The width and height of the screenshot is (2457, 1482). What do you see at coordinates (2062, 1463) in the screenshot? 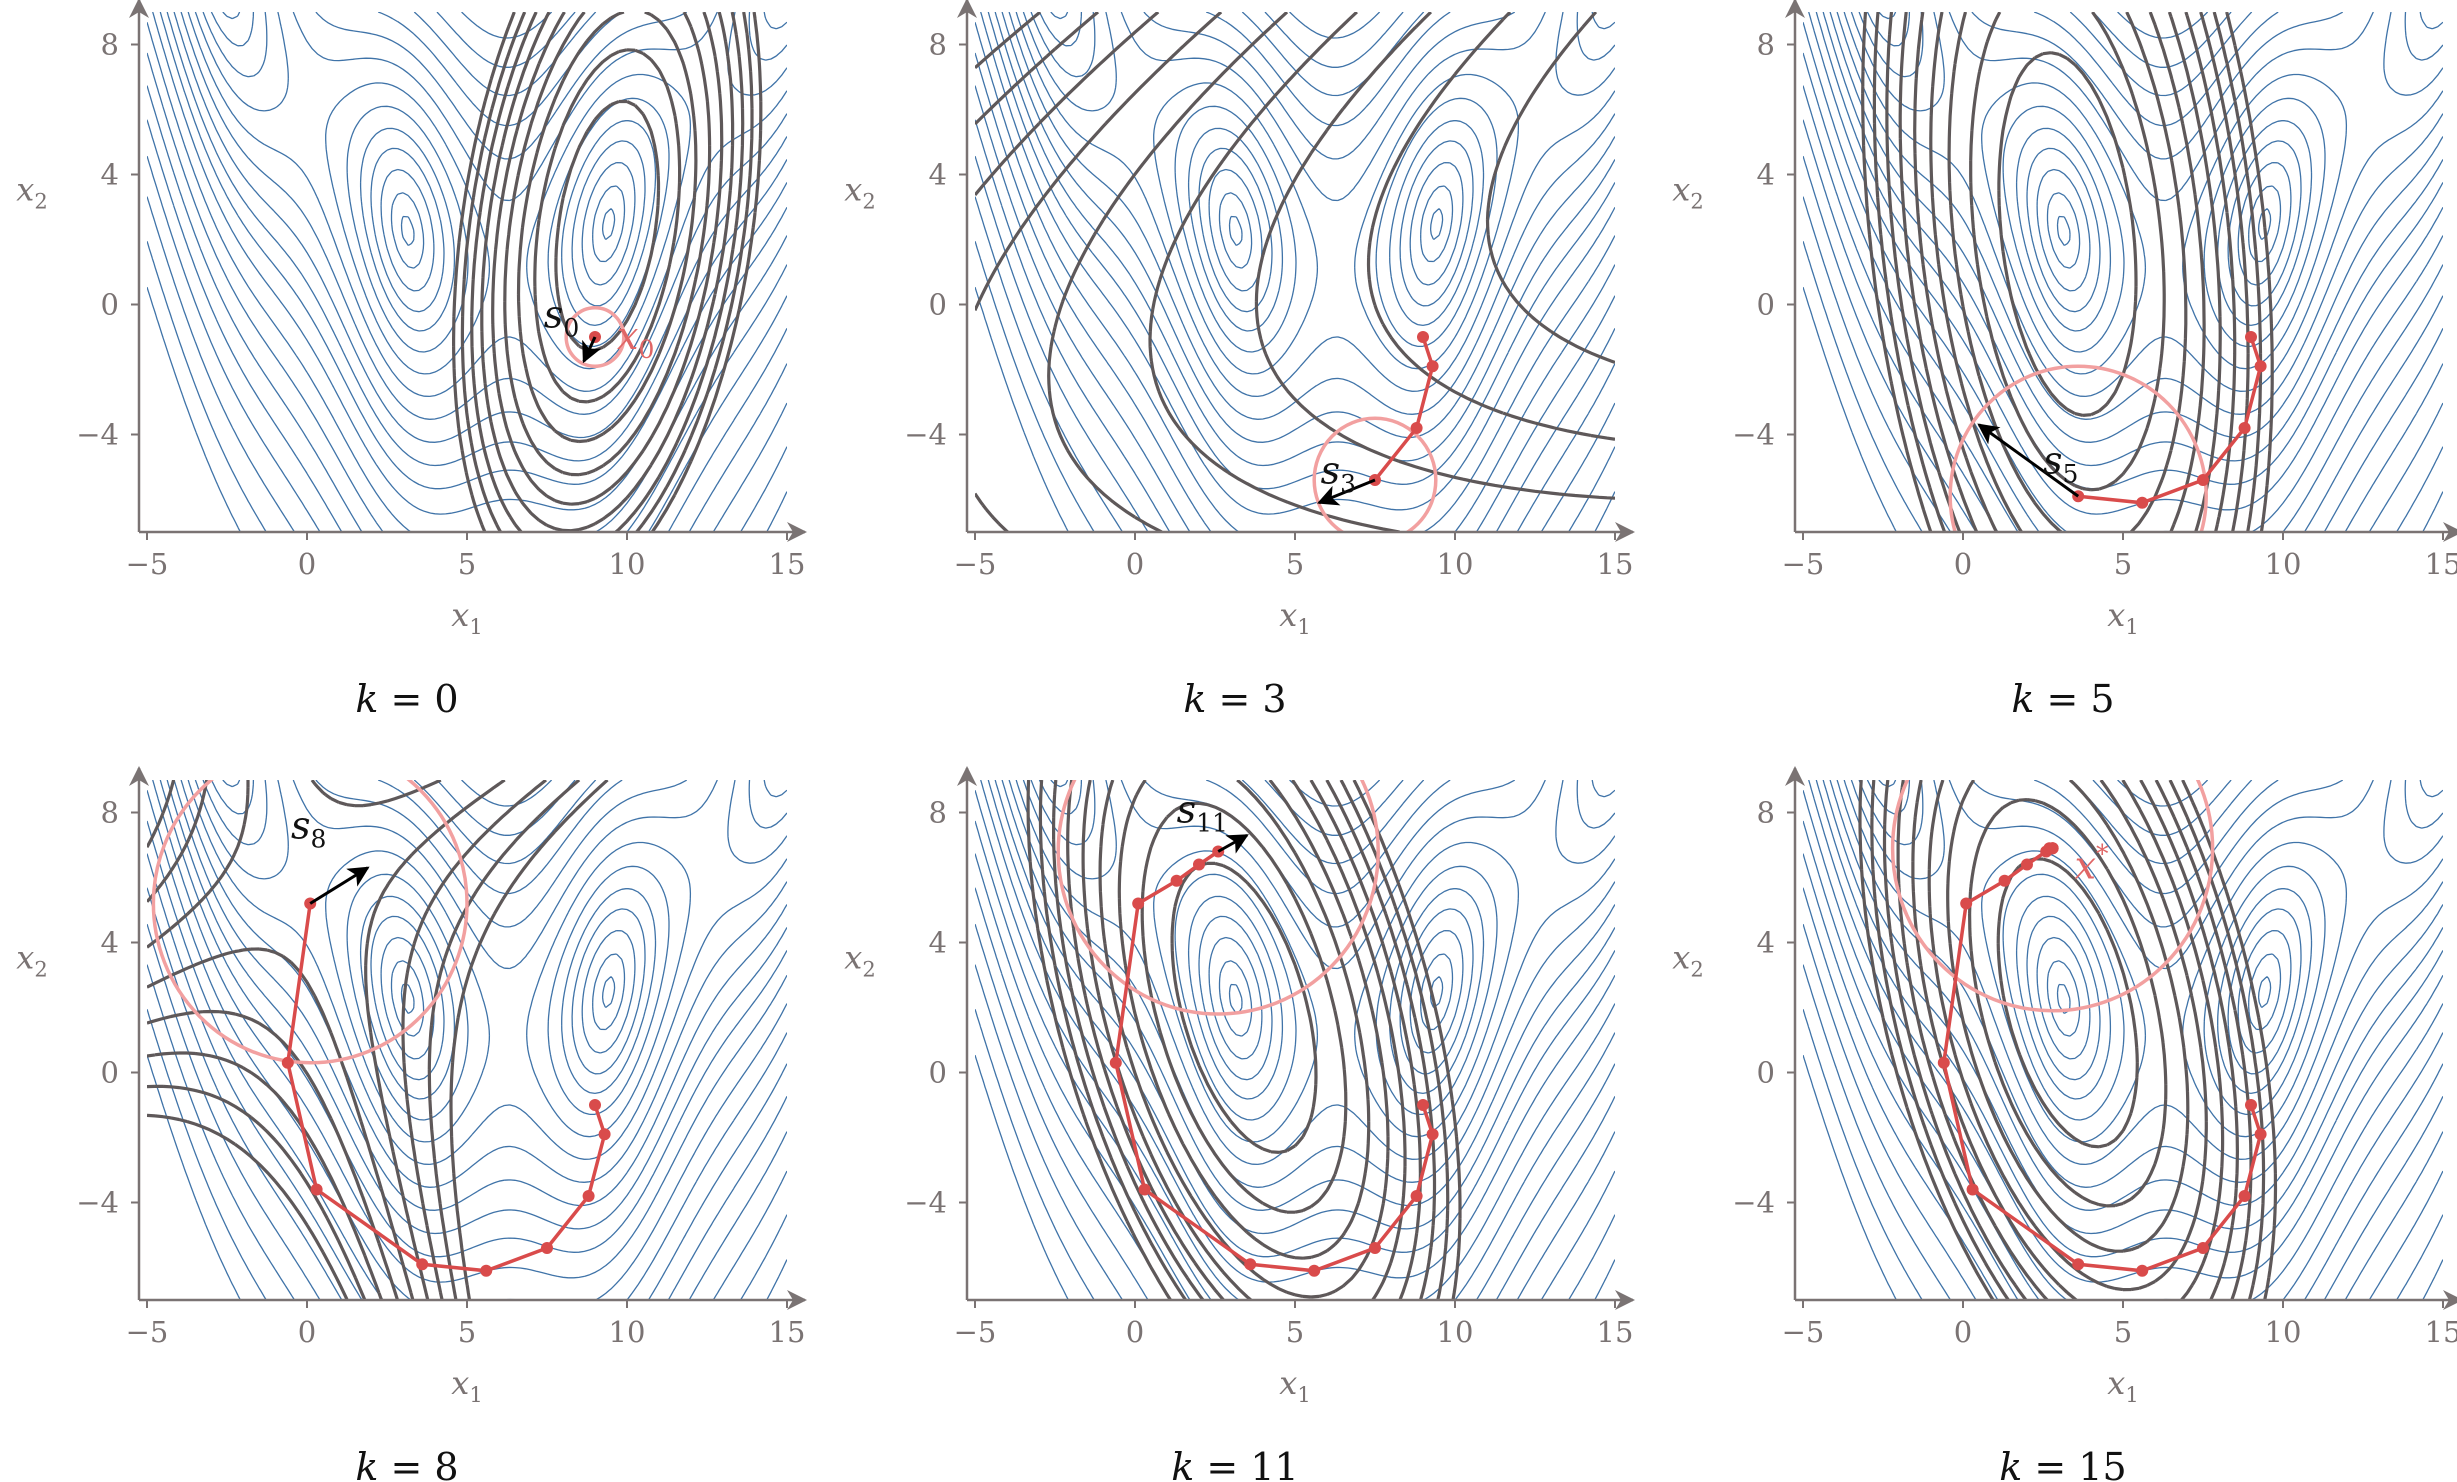
I see `panel-caption: k = 15` at bounding box center [2062, 1463].